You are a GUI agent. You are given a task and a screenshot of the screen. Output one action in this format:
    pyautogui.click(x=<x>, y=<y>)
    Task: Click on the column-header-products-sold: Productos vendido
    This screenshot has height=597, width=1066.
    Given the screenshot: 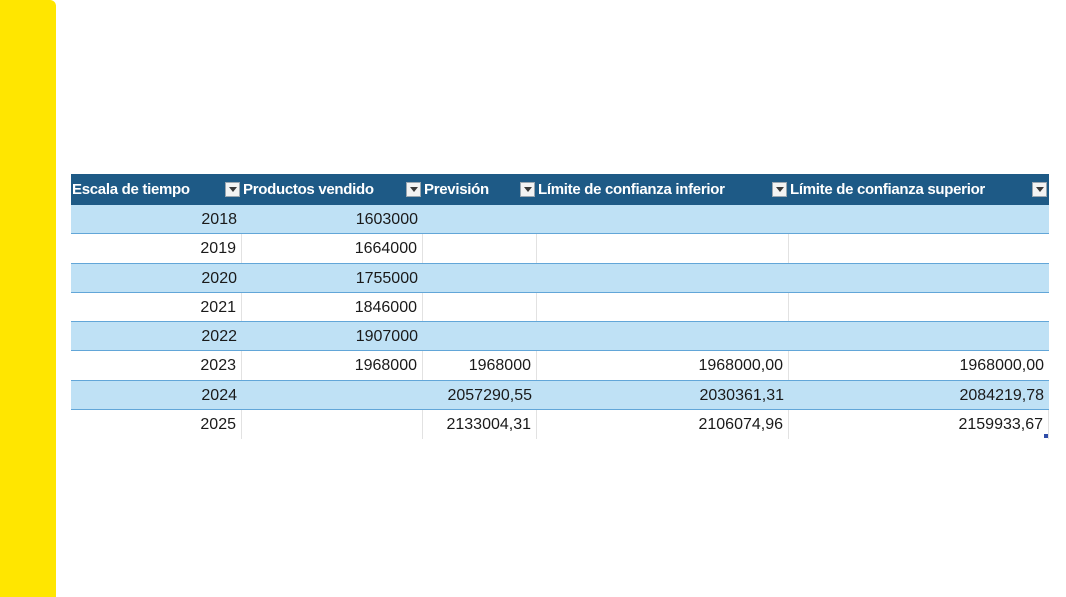 What is the action you would take?
    pyautogui.click(x=332, y=189)
    